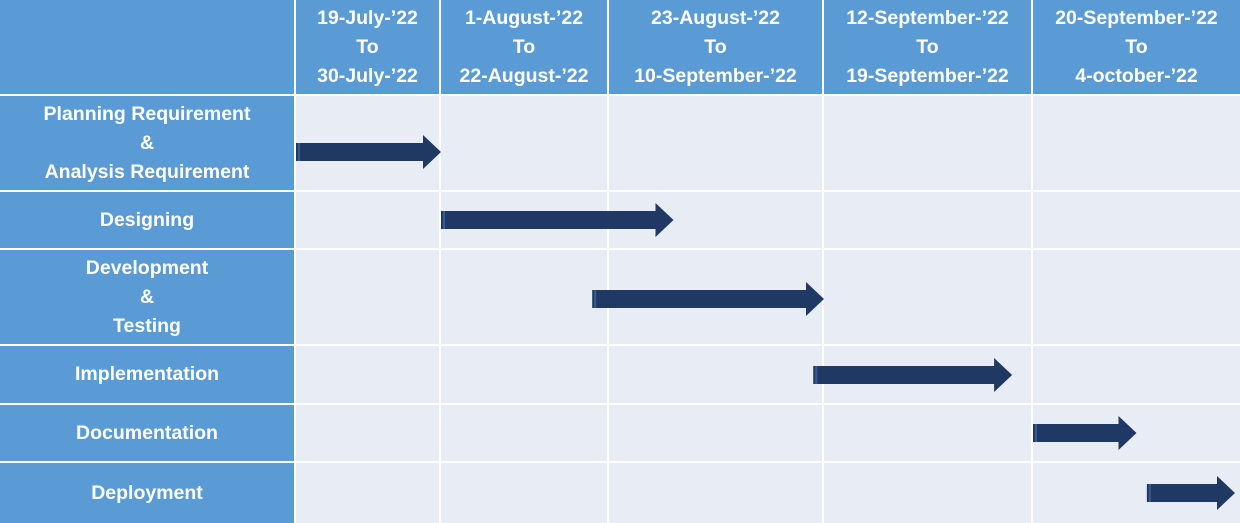 The height and width of the screenshot is (523, 1240). I want to click on arrow-implementation, so click(913, 375).